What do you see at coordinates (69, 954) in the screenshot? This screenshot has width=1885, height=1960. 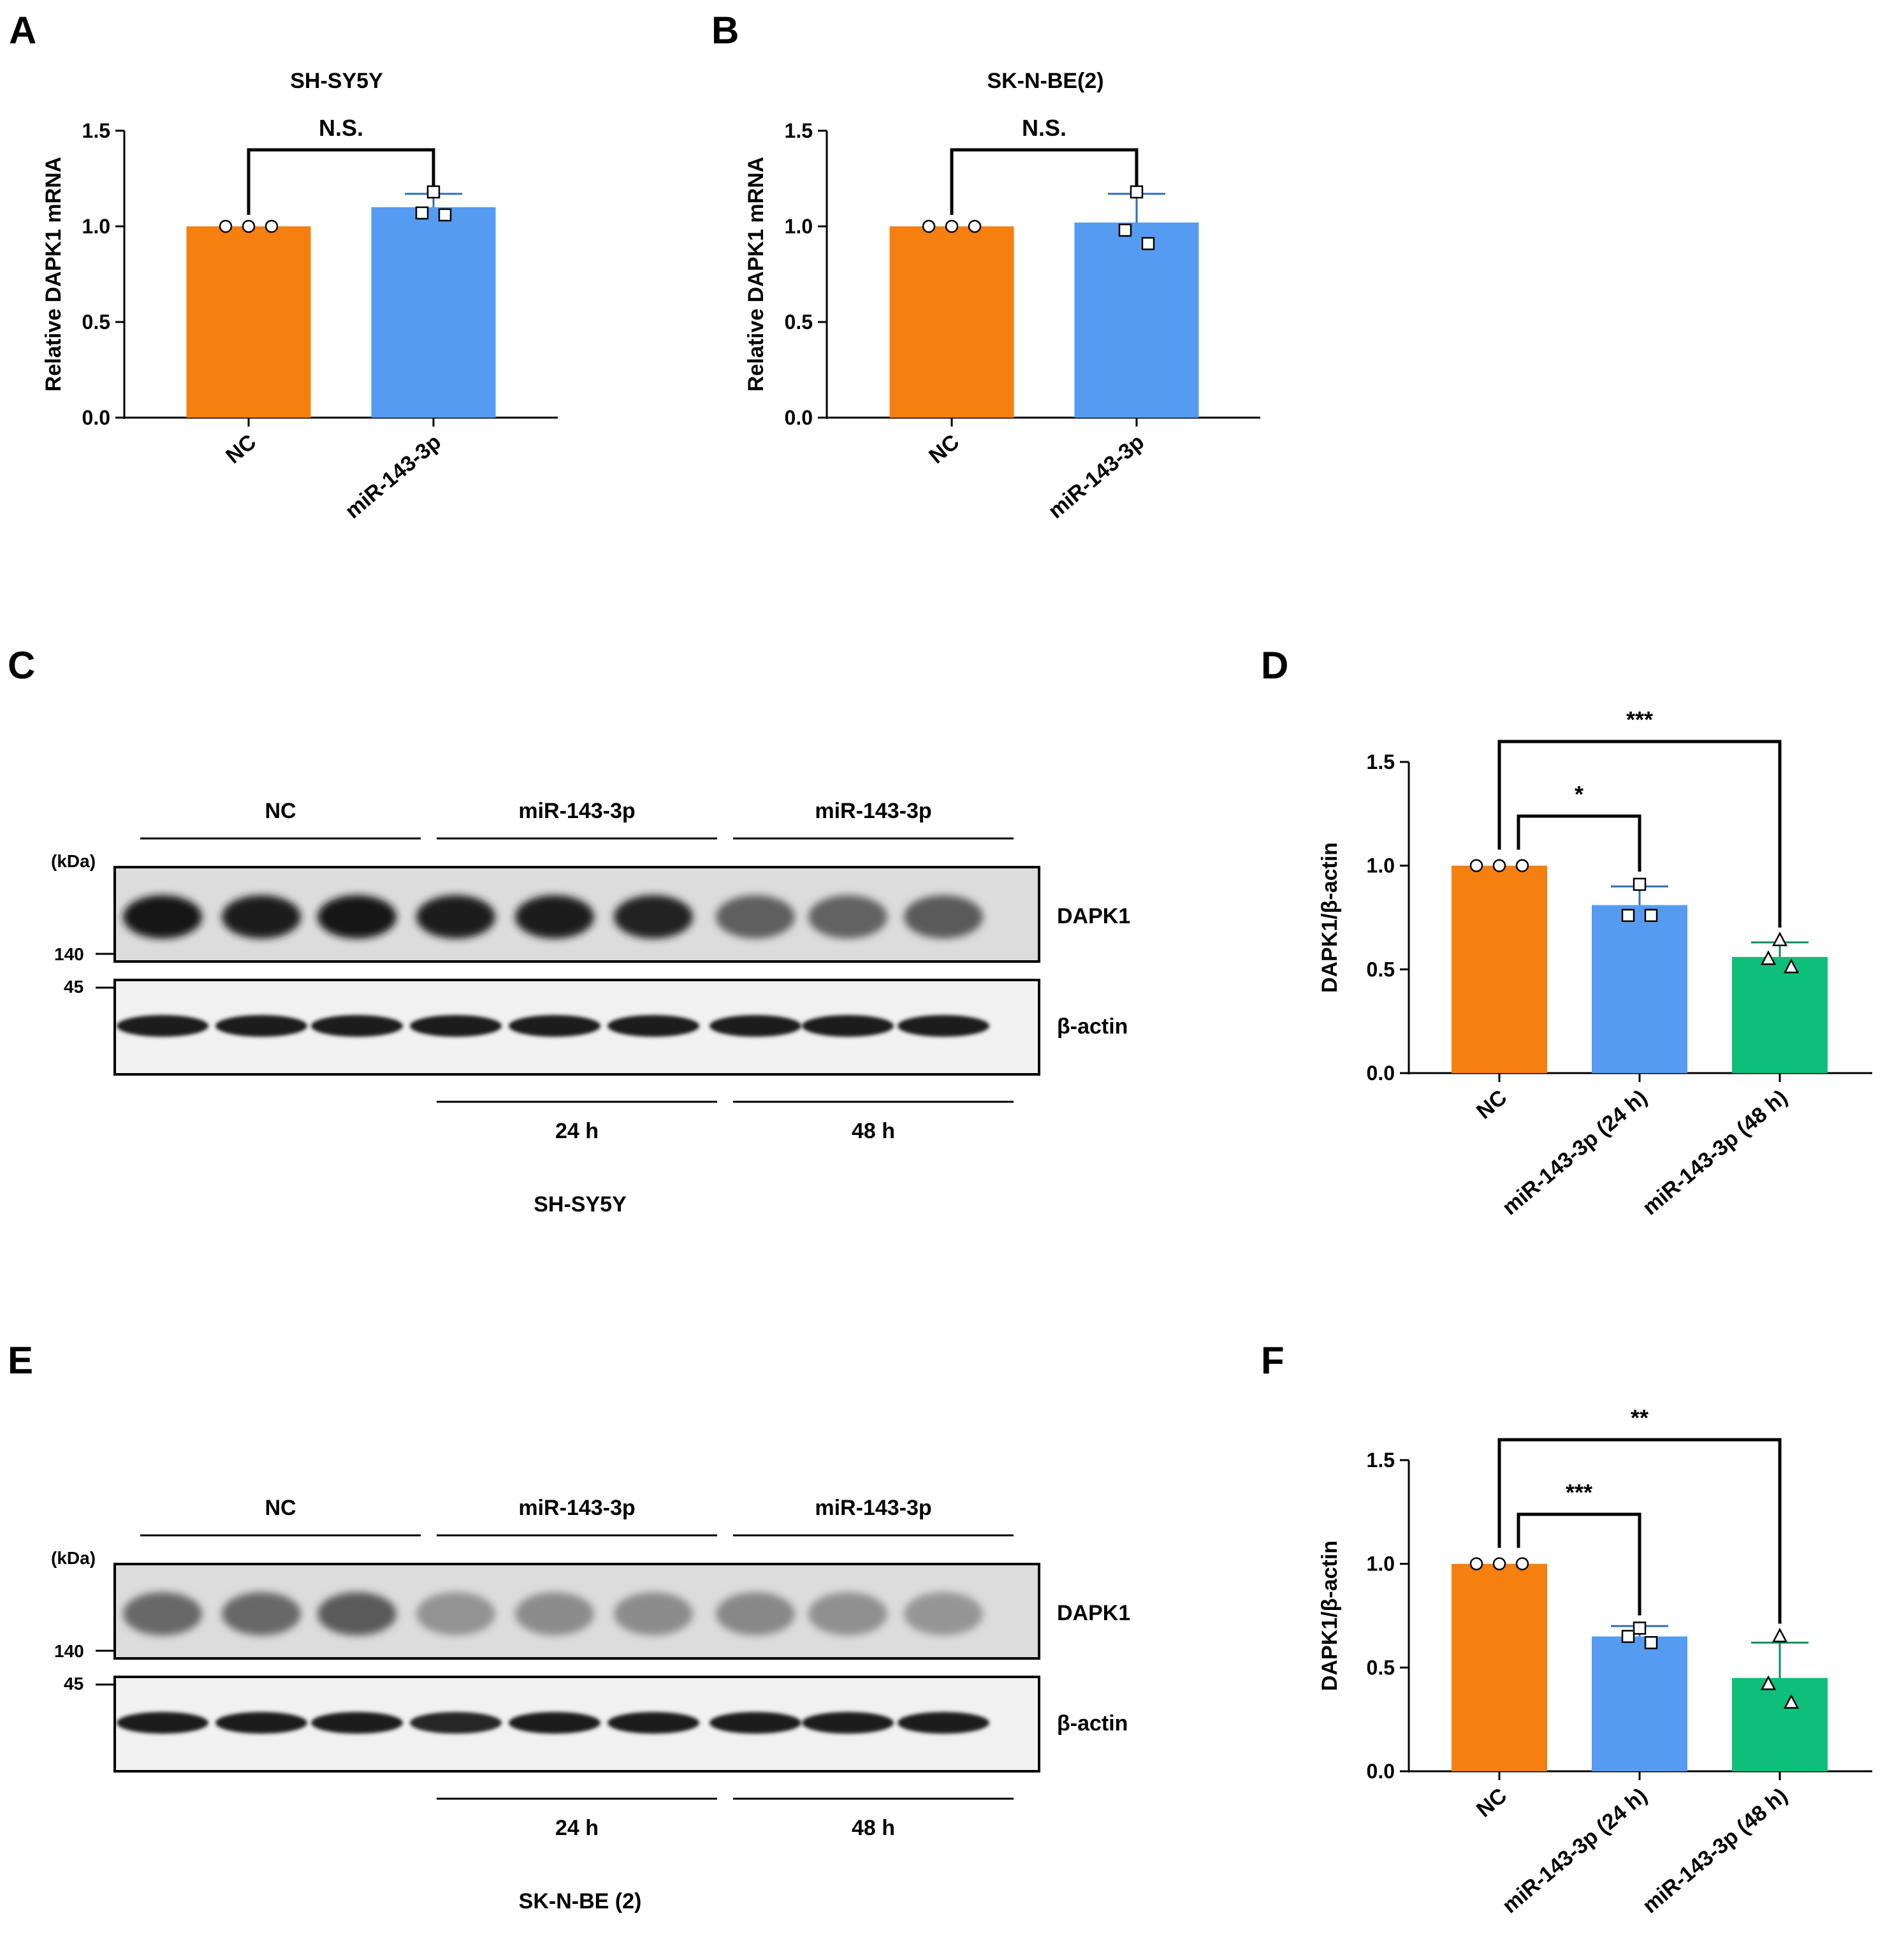 I see `kda-marker-140: 140` at bounding box center [69, 954].